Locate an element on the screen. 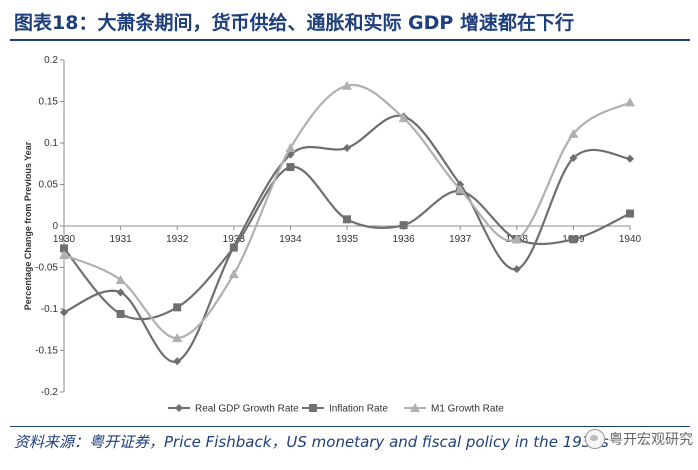  x-tick-label: 1936 is located at coordinates (403, 239).